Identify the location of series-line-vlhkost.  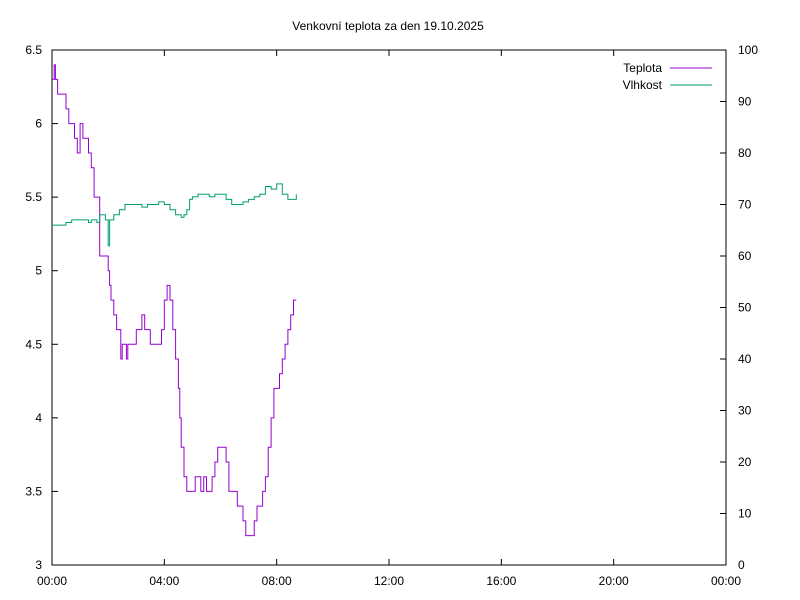
(174, 215).